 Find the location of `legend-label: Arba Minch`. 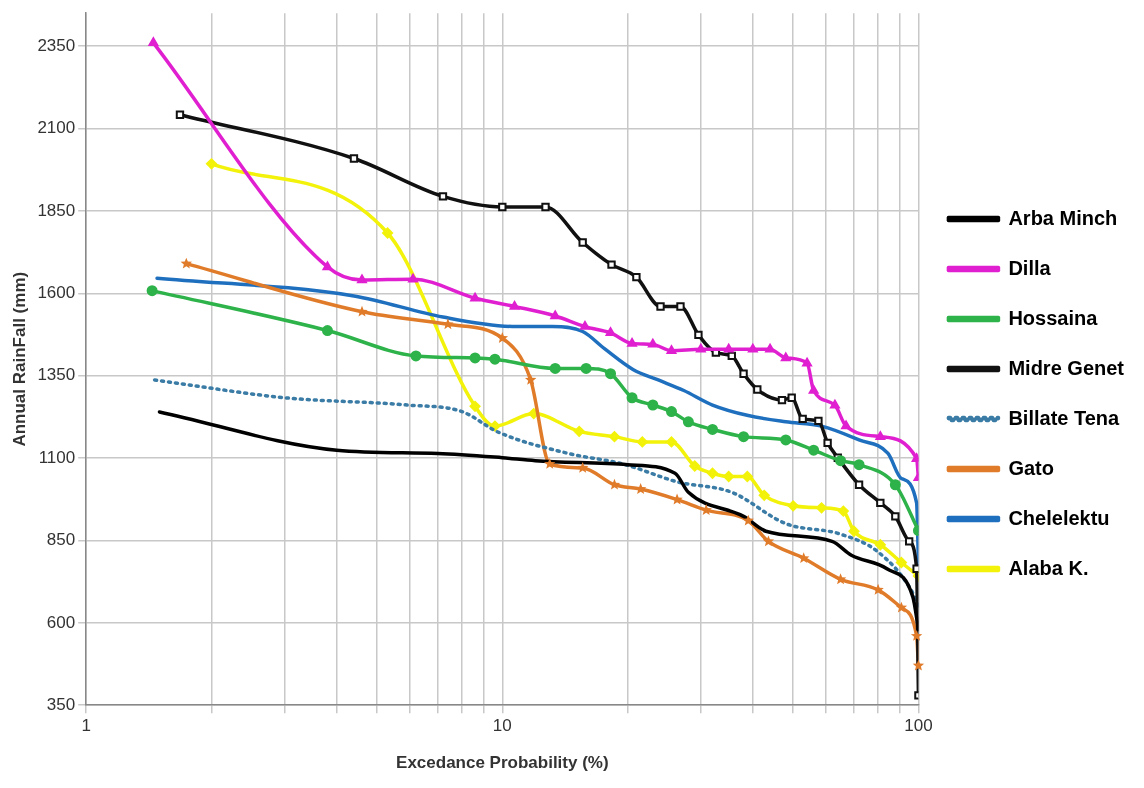

legend-label: Arba Minch is located at coordinates (1063, 217).